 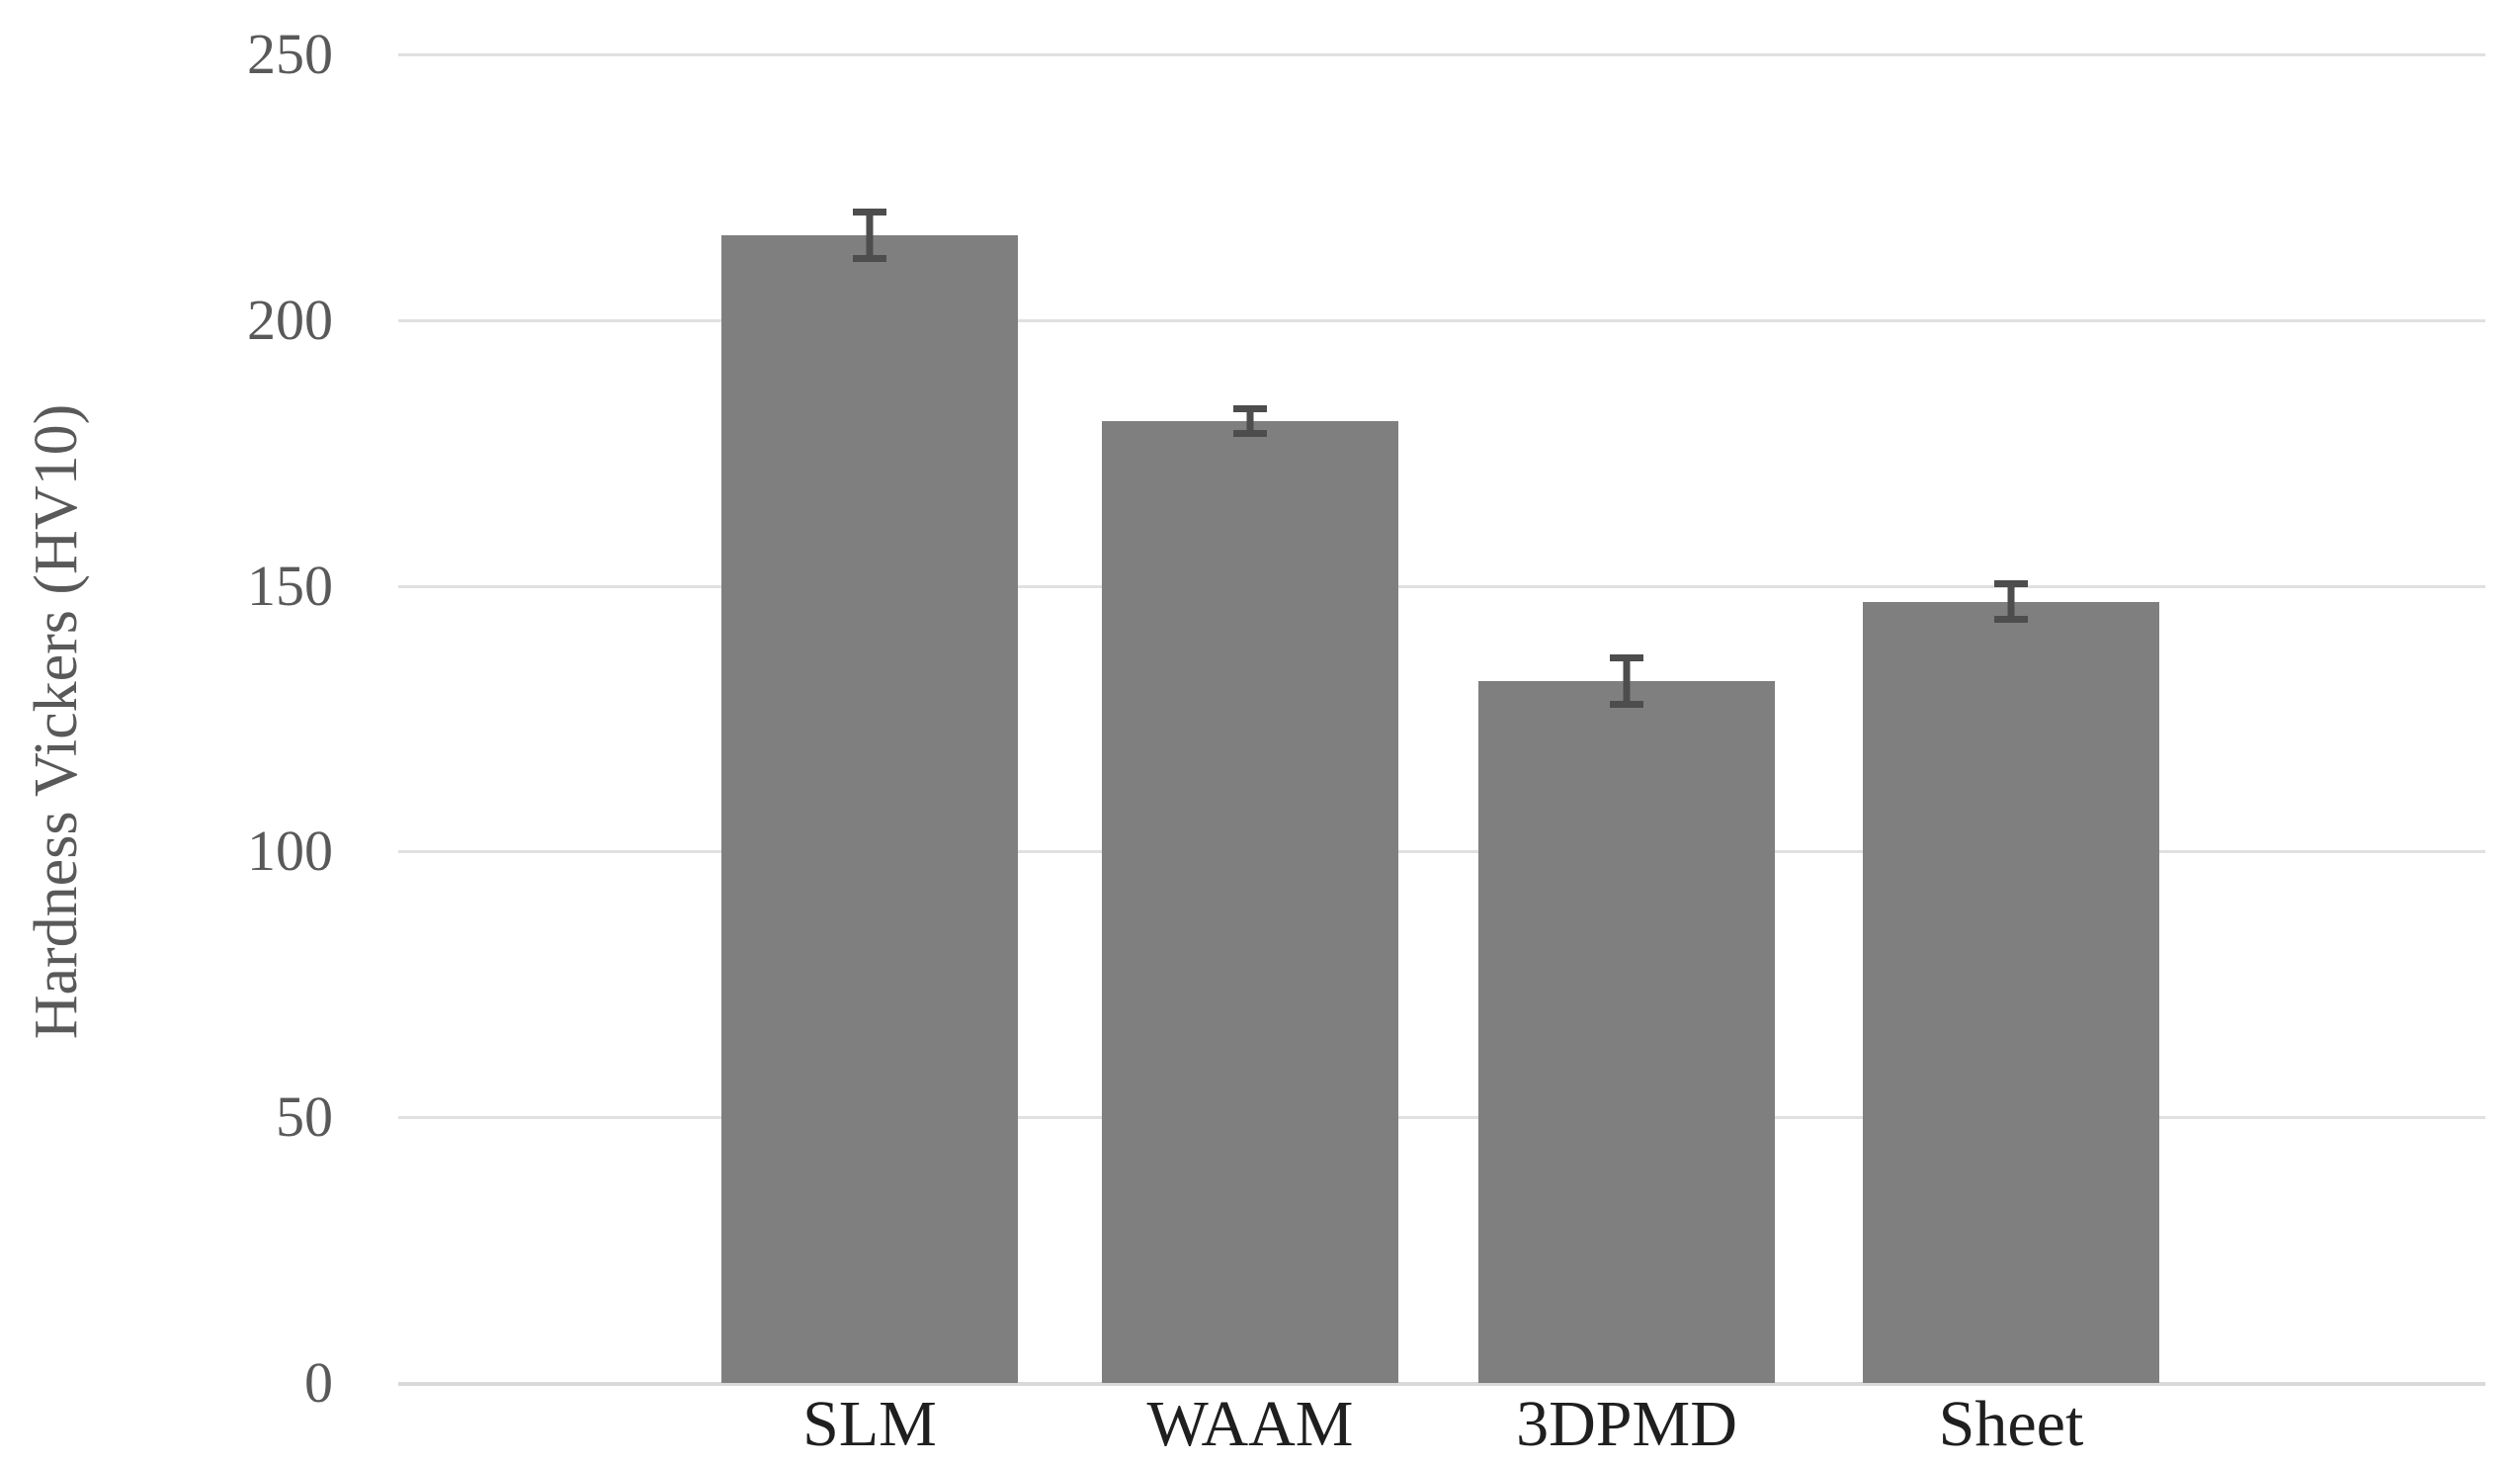 I want to click on y-tick-label-250: 250, so click(x=290, y=54).